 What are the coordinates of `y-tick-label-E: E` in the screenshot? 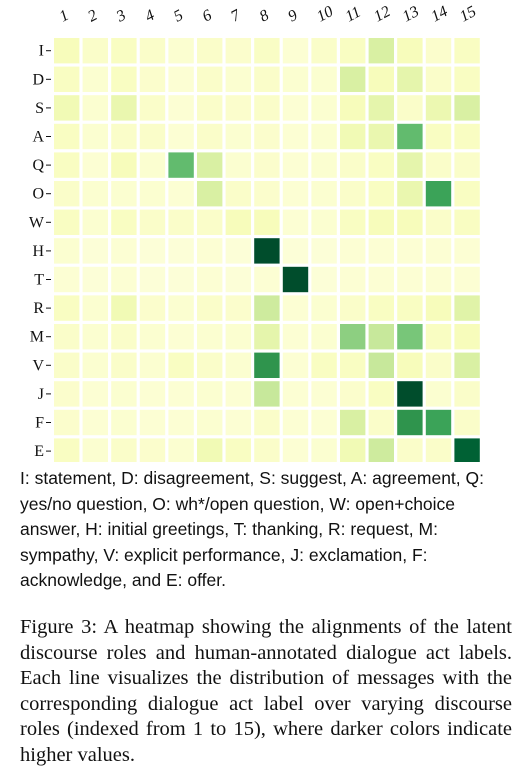 It's located at (39, 451).